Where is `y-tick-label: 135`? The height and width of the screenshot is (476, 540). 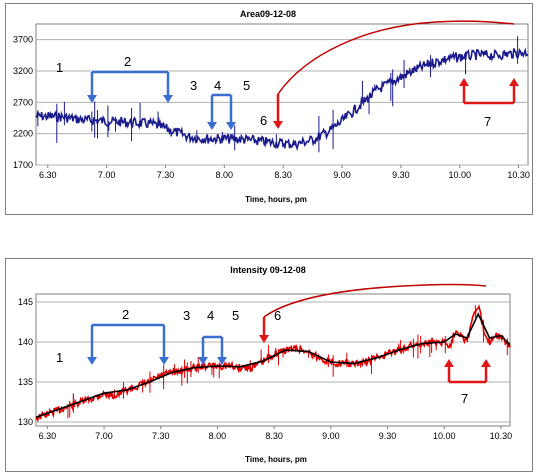 y-tick-label: 135 is located at coordinates (25, 382).